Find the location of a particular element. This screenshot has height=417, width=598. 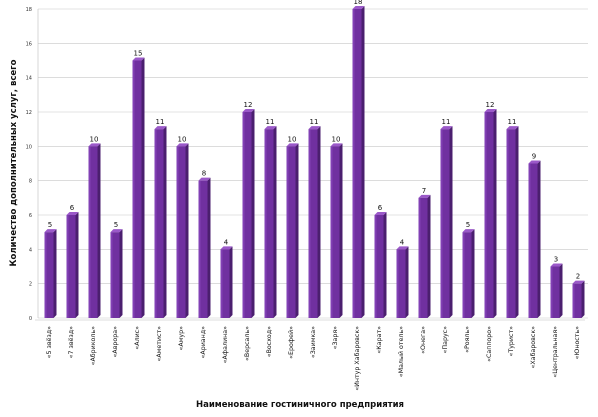

x-tick-label: «Амур» is located at coordinates (181, 338).